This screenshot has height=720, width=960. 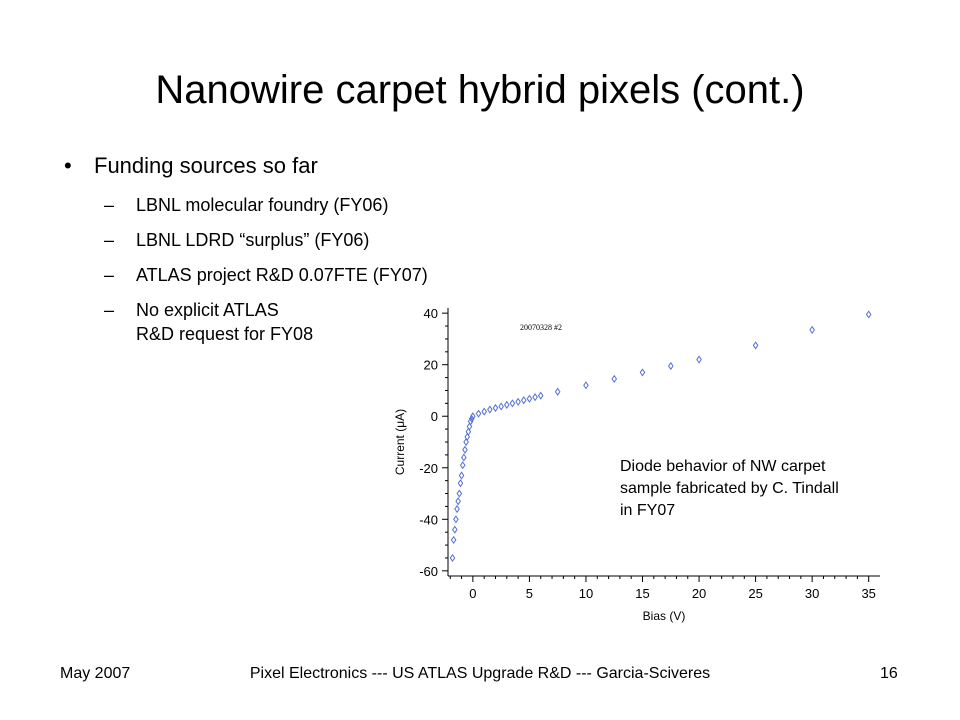 What do you see at coordinates (889, 673) in the screenshot?
I see `footer-page-number: 16` at bounding box center [889, 673].